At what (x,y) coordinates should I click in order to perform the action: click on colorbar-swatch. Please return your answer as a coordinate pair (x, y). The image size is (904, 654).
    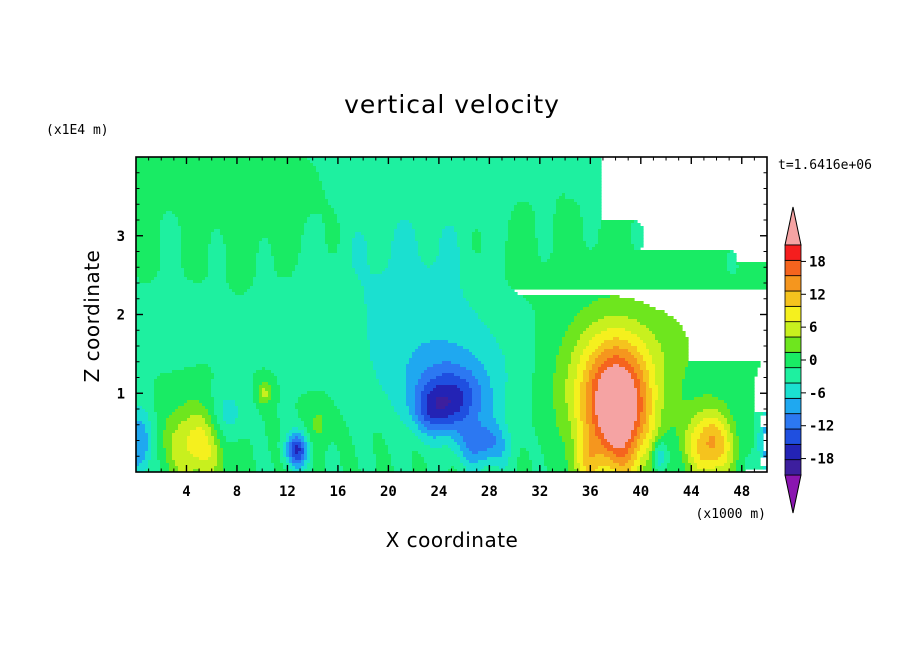
    Looking at the image, I should click on (793, 360).